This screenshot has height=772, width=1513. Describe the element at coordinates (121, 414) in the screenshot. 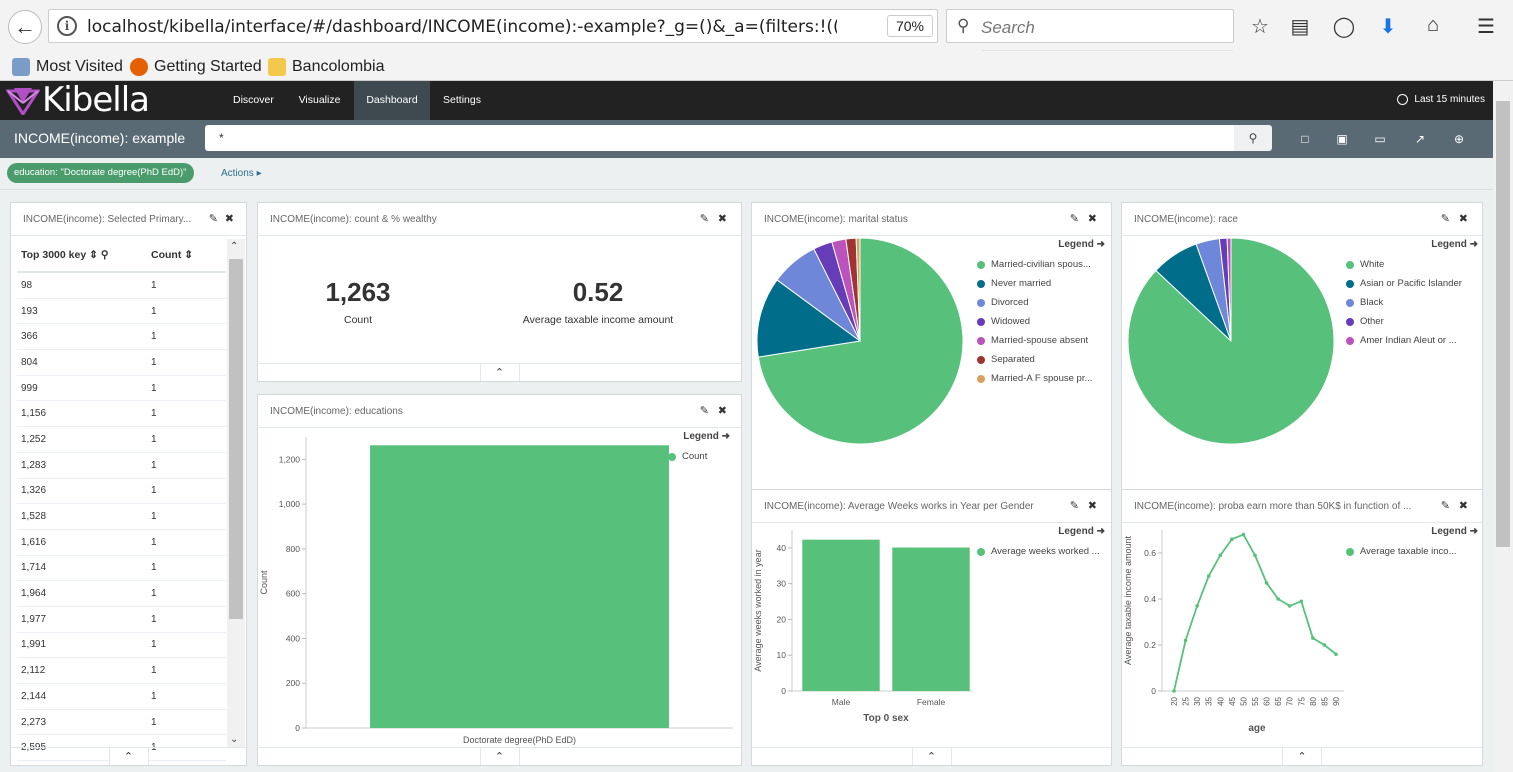

I see `table-row: 1,156 1` at that location.